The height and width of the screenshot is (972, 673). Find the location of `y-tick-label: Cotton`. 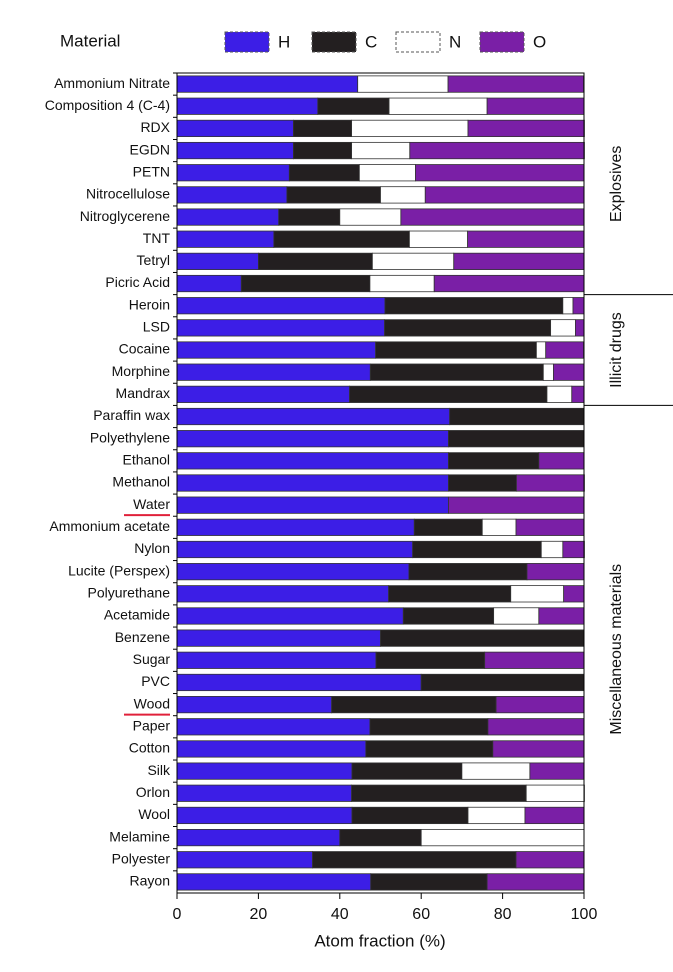

y-tick-label: Cotton is located at coordinates (149, 748).